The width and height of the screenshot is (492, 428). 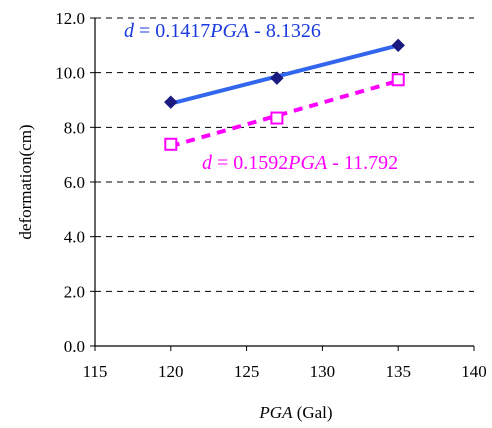 What do you see at coordinates (70, 73) in the screenshot?
I see `y-tick-label-5: 10.0` at bounding box center [70, 73].